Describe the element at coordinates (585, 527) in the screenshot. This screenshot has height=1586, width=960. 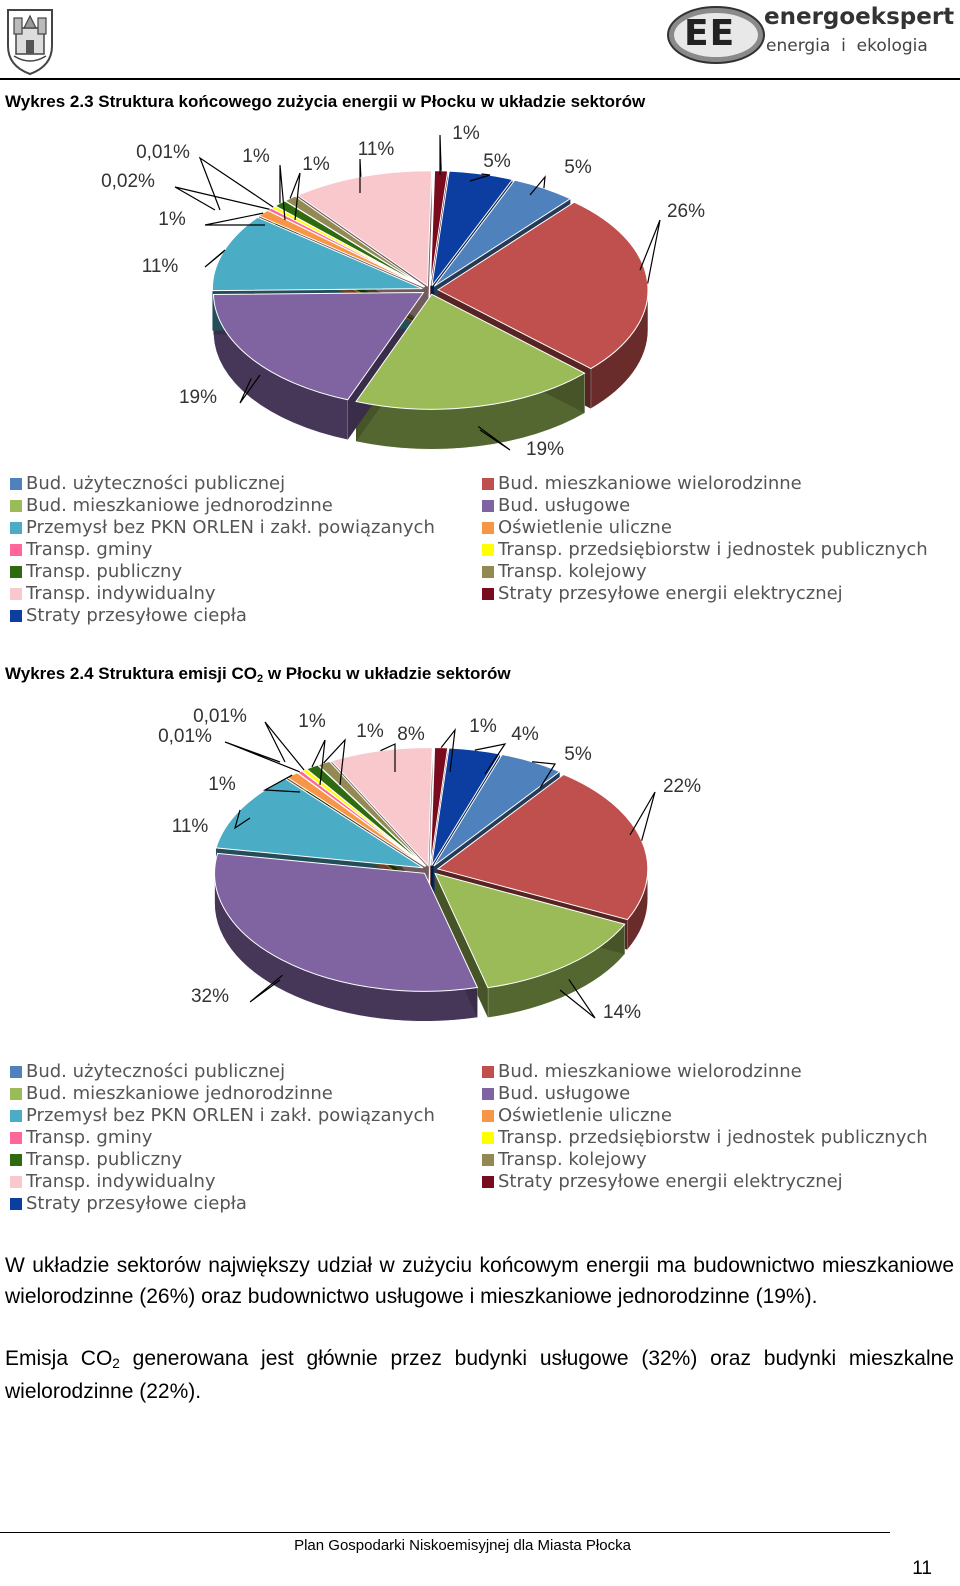
I see `legend-label: Oświetlenie uliczne` at that location.